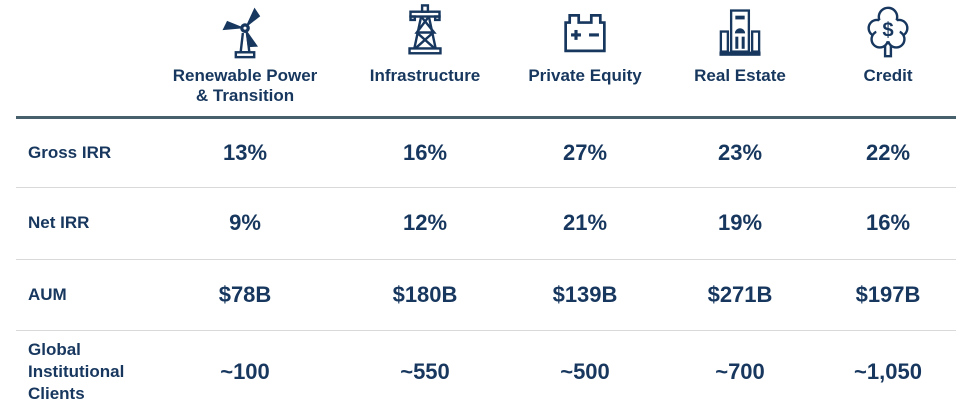  Describe the element at coordinates (740, 371) in the screenshot. I see `metric-value: ~700` at that location.